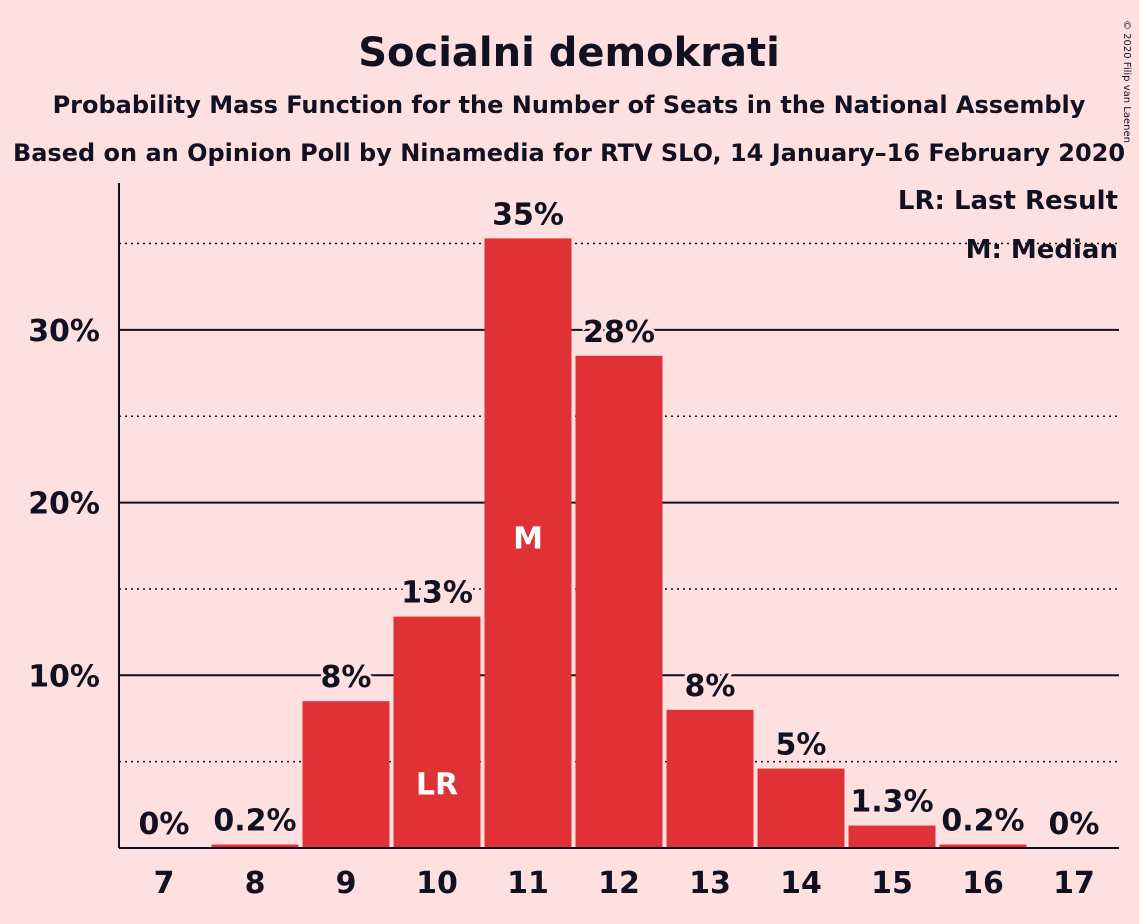  I want to click on x-tick-label: 9, so click(346, 883).